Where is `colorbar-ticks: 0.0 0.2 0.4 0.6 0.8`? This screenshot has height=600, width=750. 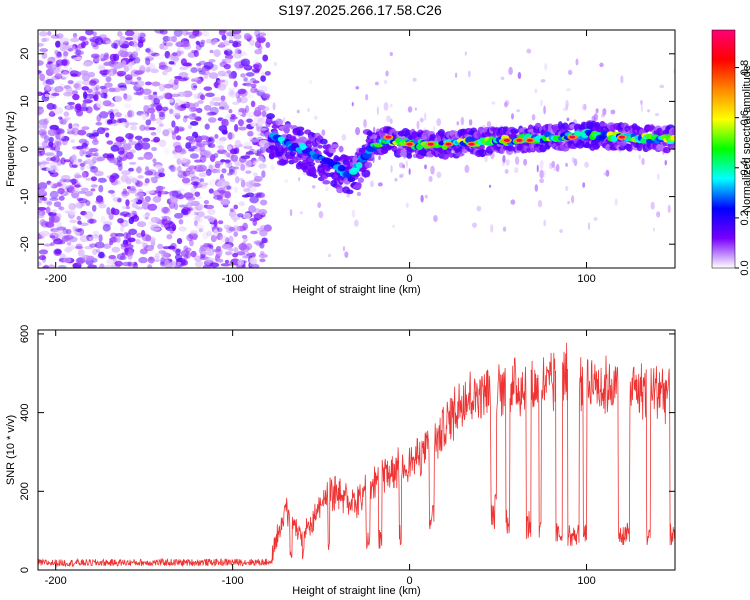 colorbar-ticks: 0.0 0.2 0.4 0.6 0.8 is located at coordinates (742, 168).